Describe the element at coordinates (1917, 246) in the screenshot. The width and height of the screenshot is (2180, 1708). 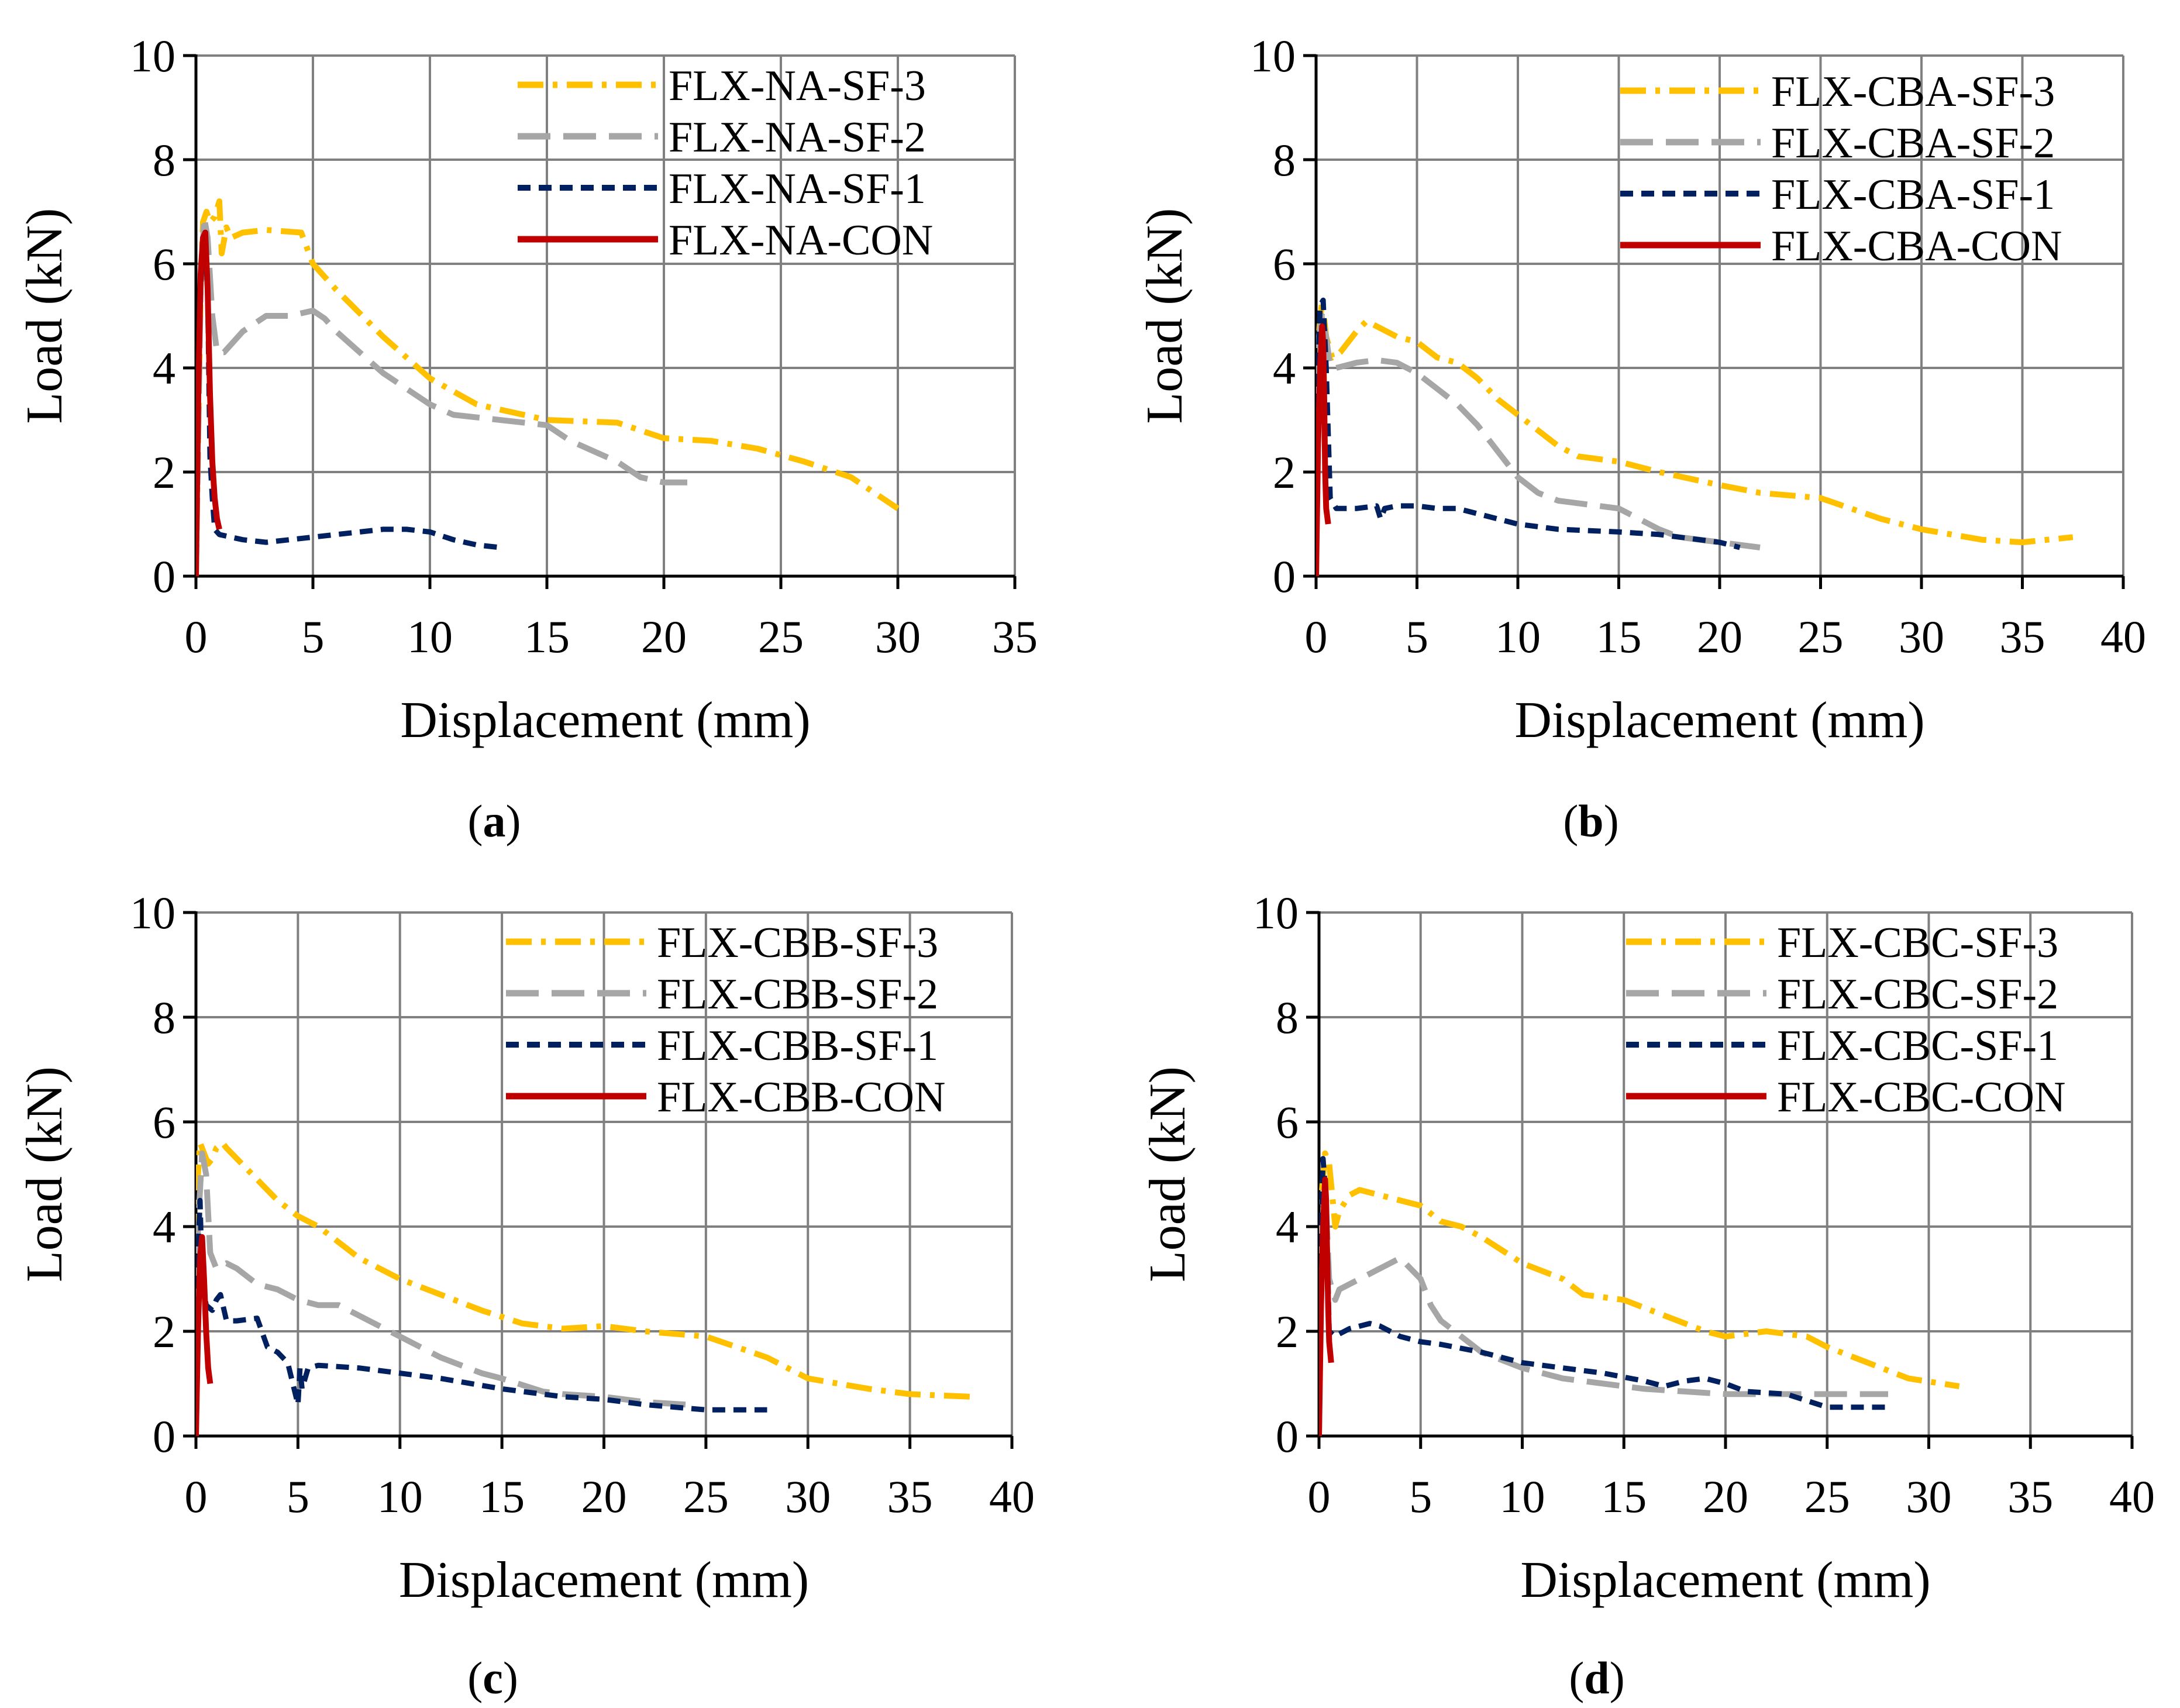
I see `legend-label: FLX-CBA-CON` at that location.